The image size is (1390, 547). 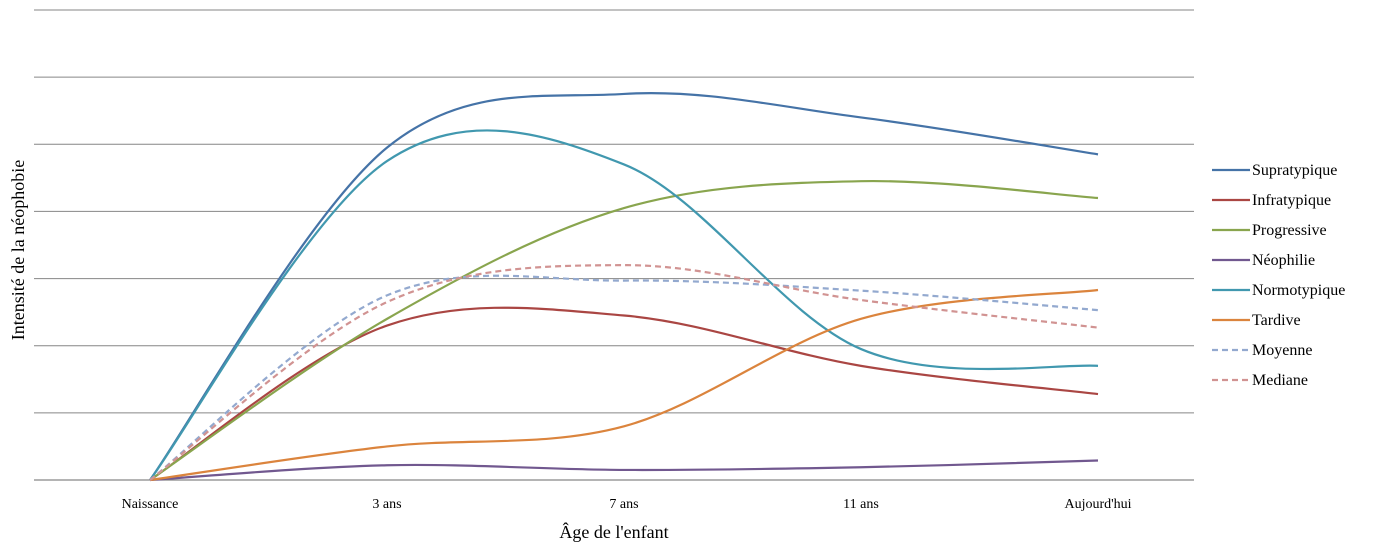 What do you see at coordinates (1280, 380) in the screenshot?
I see `legend-label-mediane: Mediane` at bounding box center [1280, 380].